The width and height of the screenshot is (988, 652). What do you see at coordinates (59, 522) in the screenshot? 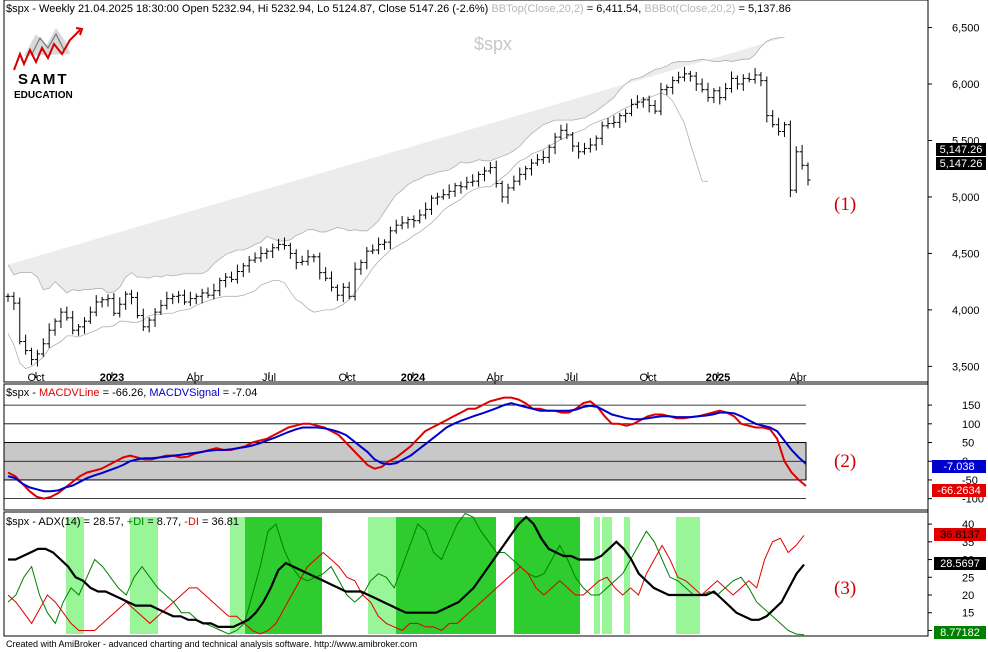
I see `adx-label: ADX(14)` at bounding box center [59, 522].